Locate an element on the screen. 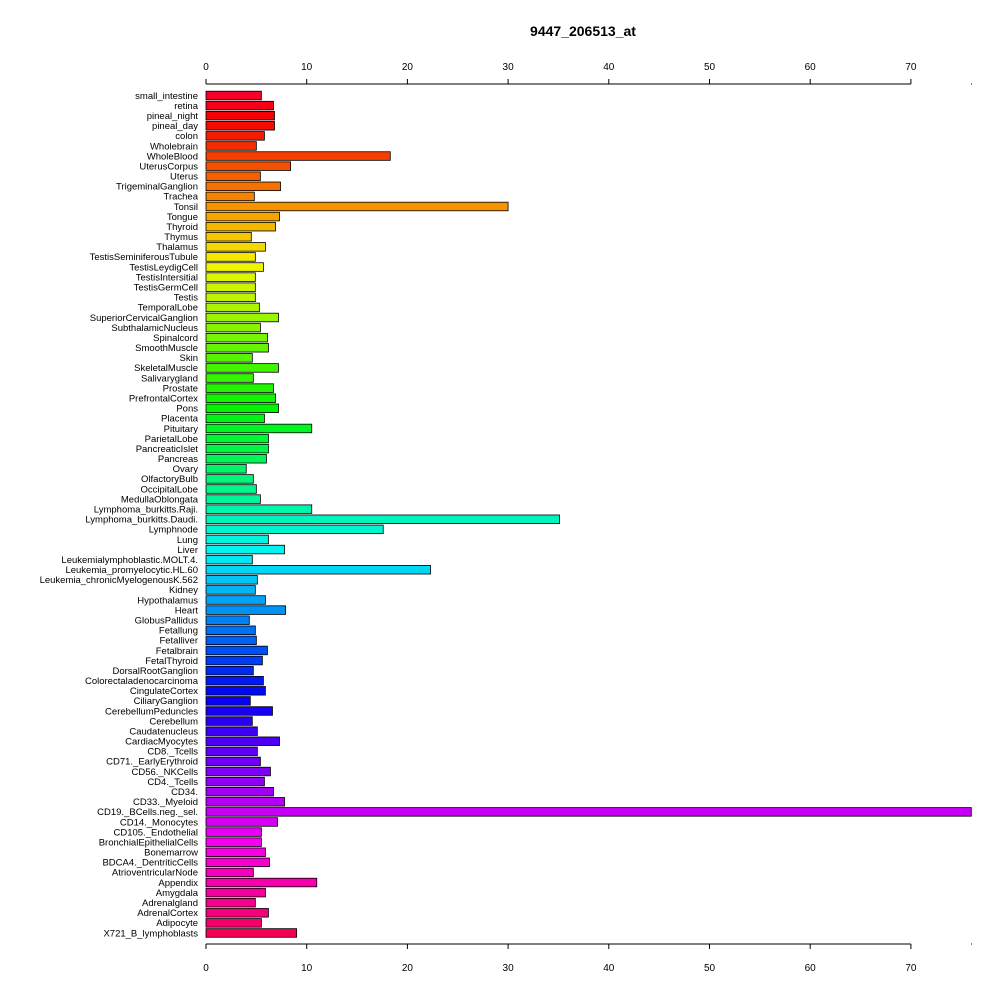  category-label: Leukemia_chronicMyelogenousK.562 is located at coordinates (119, 580).